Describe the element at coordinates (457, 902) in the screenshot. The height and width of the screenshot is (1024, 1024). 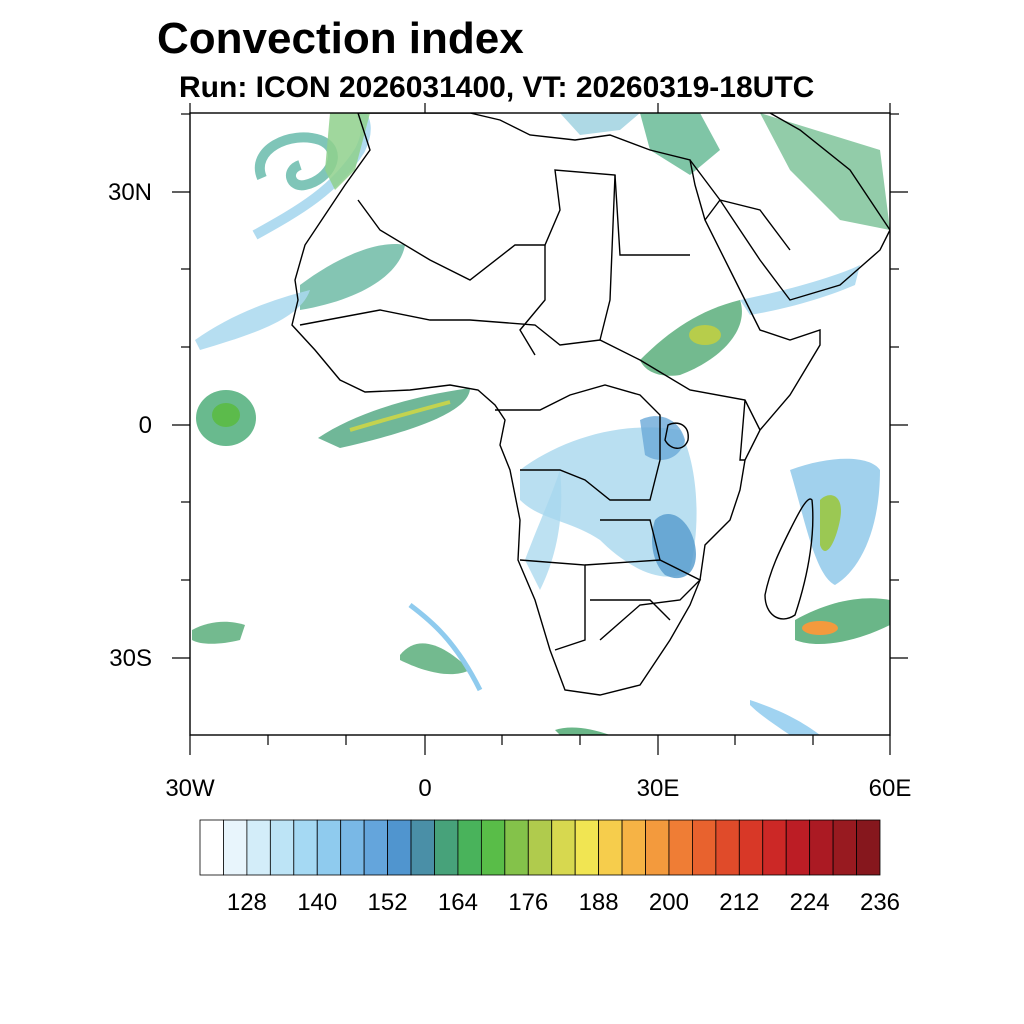
I see `colorbar-label: 164` at that location.